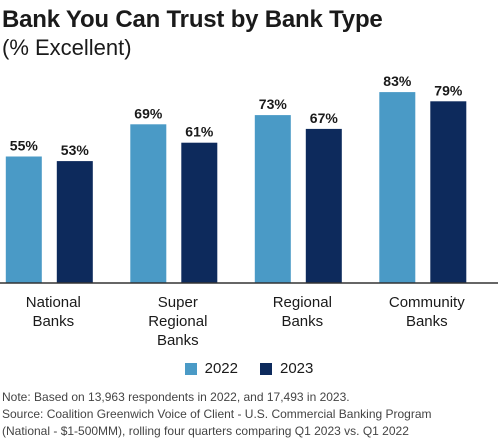 Image resolution: width=498 pixels, height=447 pixels. Describe the element at coordinates (53, 321) in the screenshot. I see `category-label-0-1: Banks` at that location.